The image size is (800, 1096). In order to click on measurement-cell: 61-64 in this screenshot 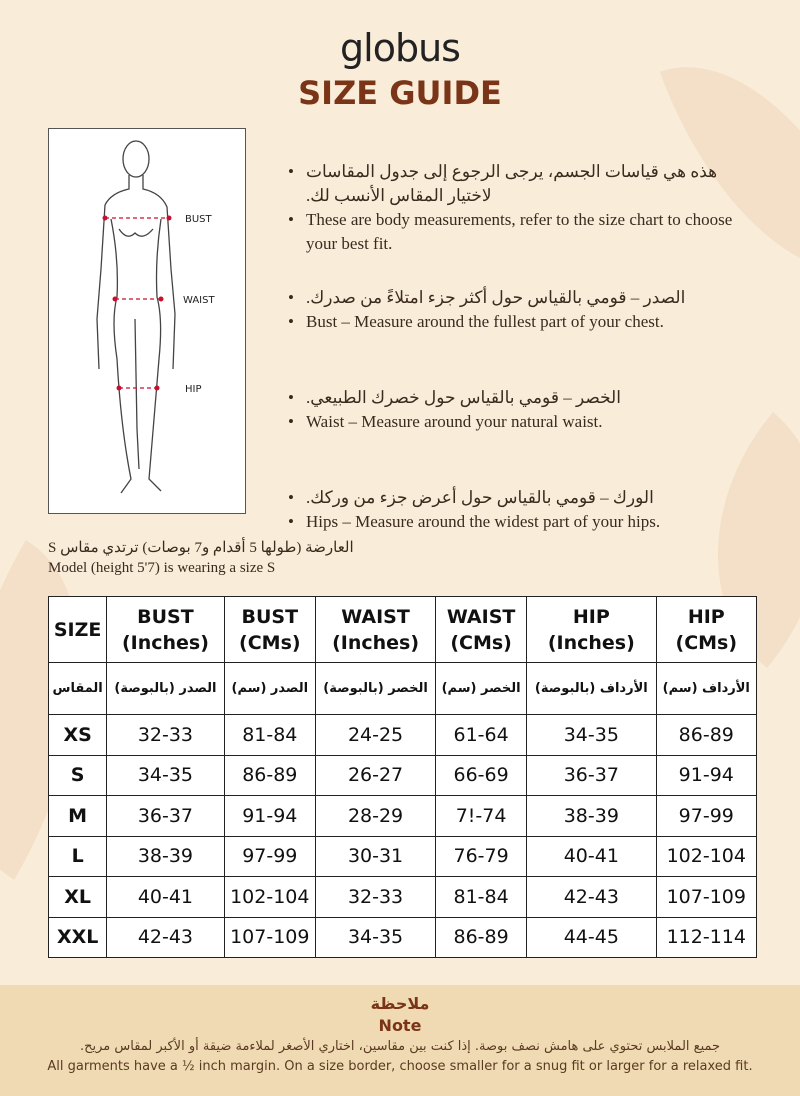, I will do `click(481, 735)`.